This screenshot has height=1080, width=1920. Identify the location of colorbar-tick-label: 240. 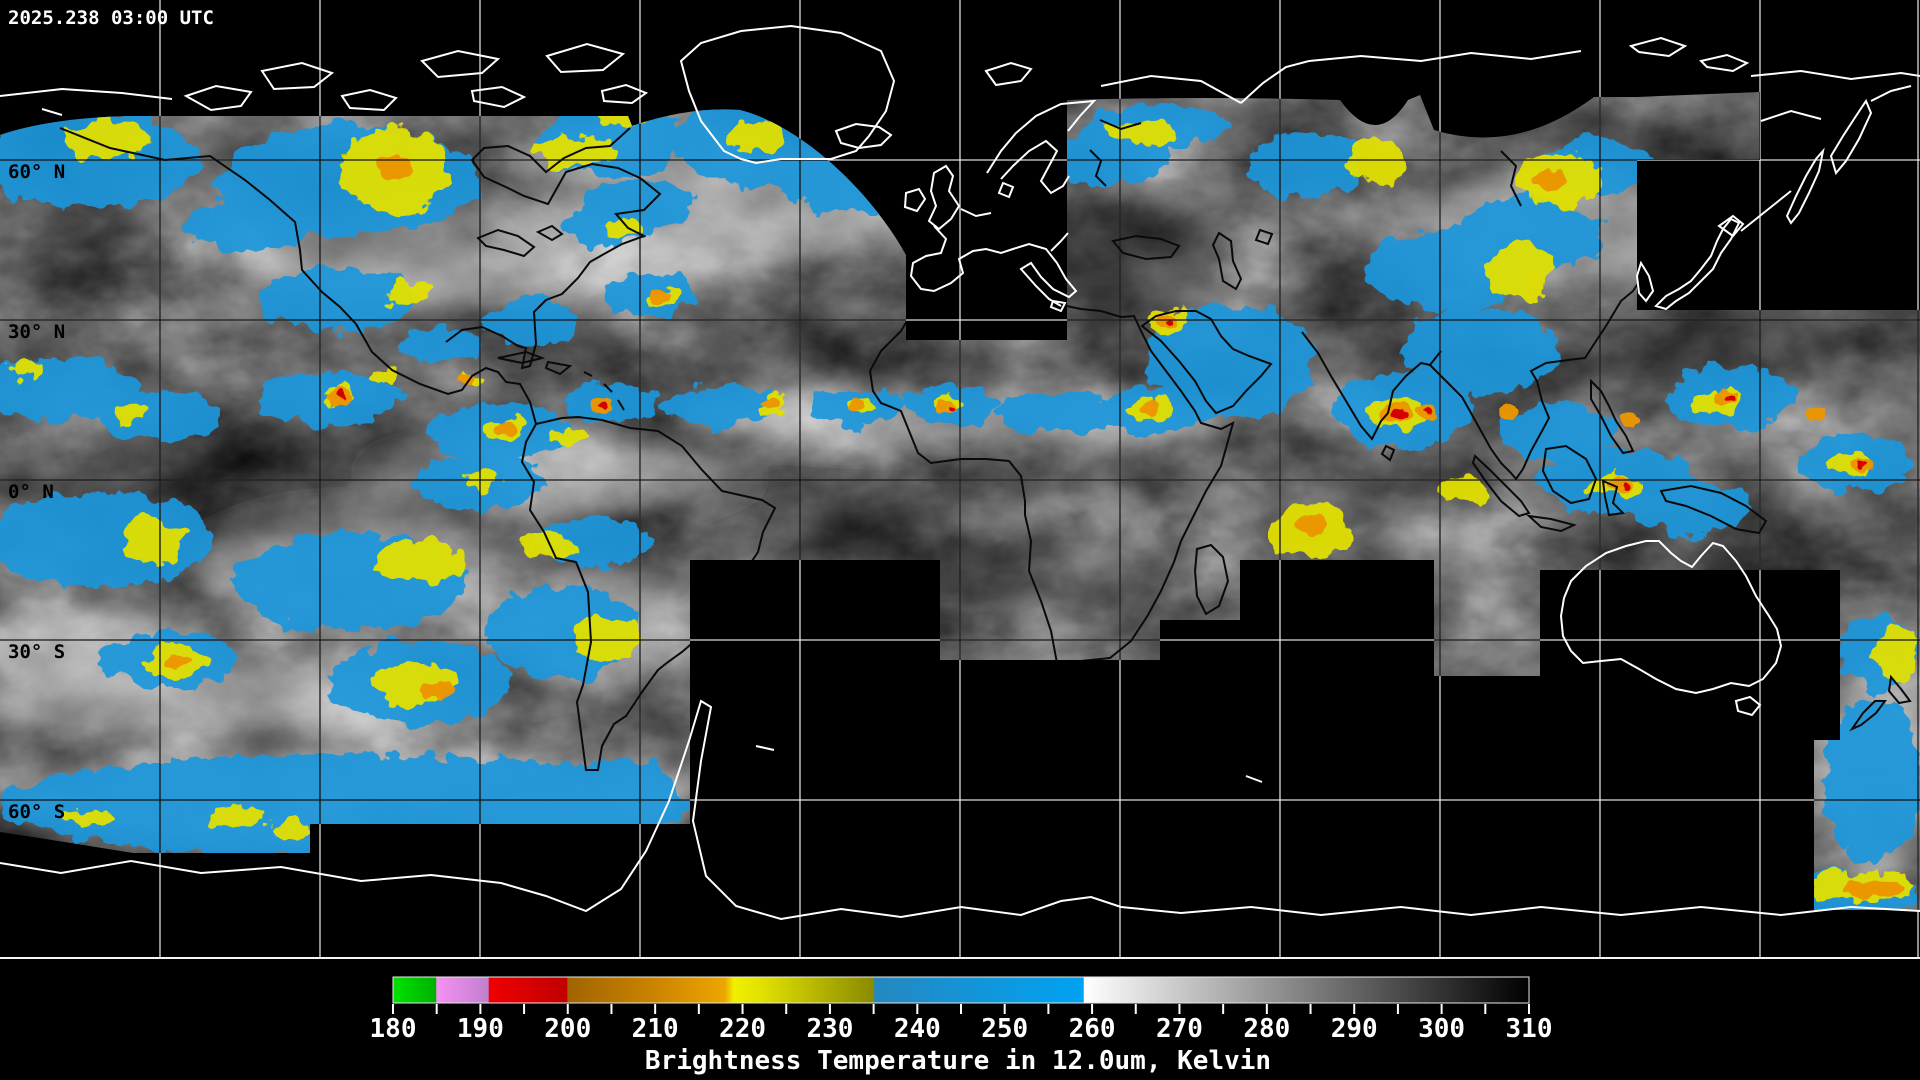
(917, 1029).